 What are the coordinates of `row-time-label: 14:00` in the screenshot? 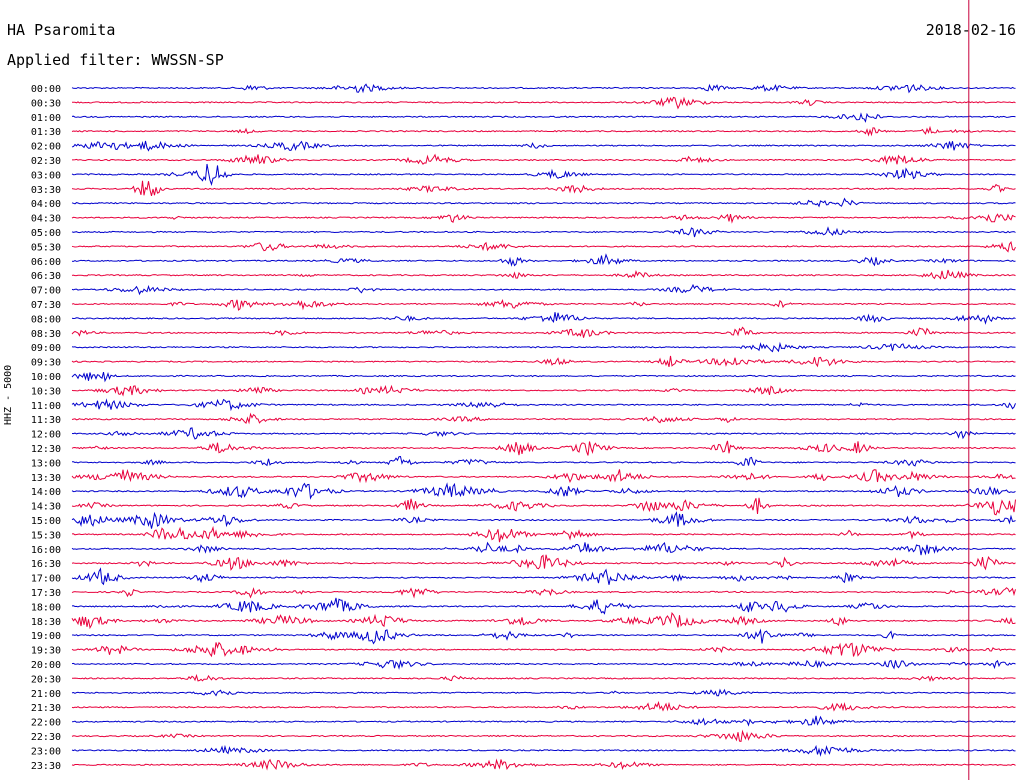 It's located at (46, 492).